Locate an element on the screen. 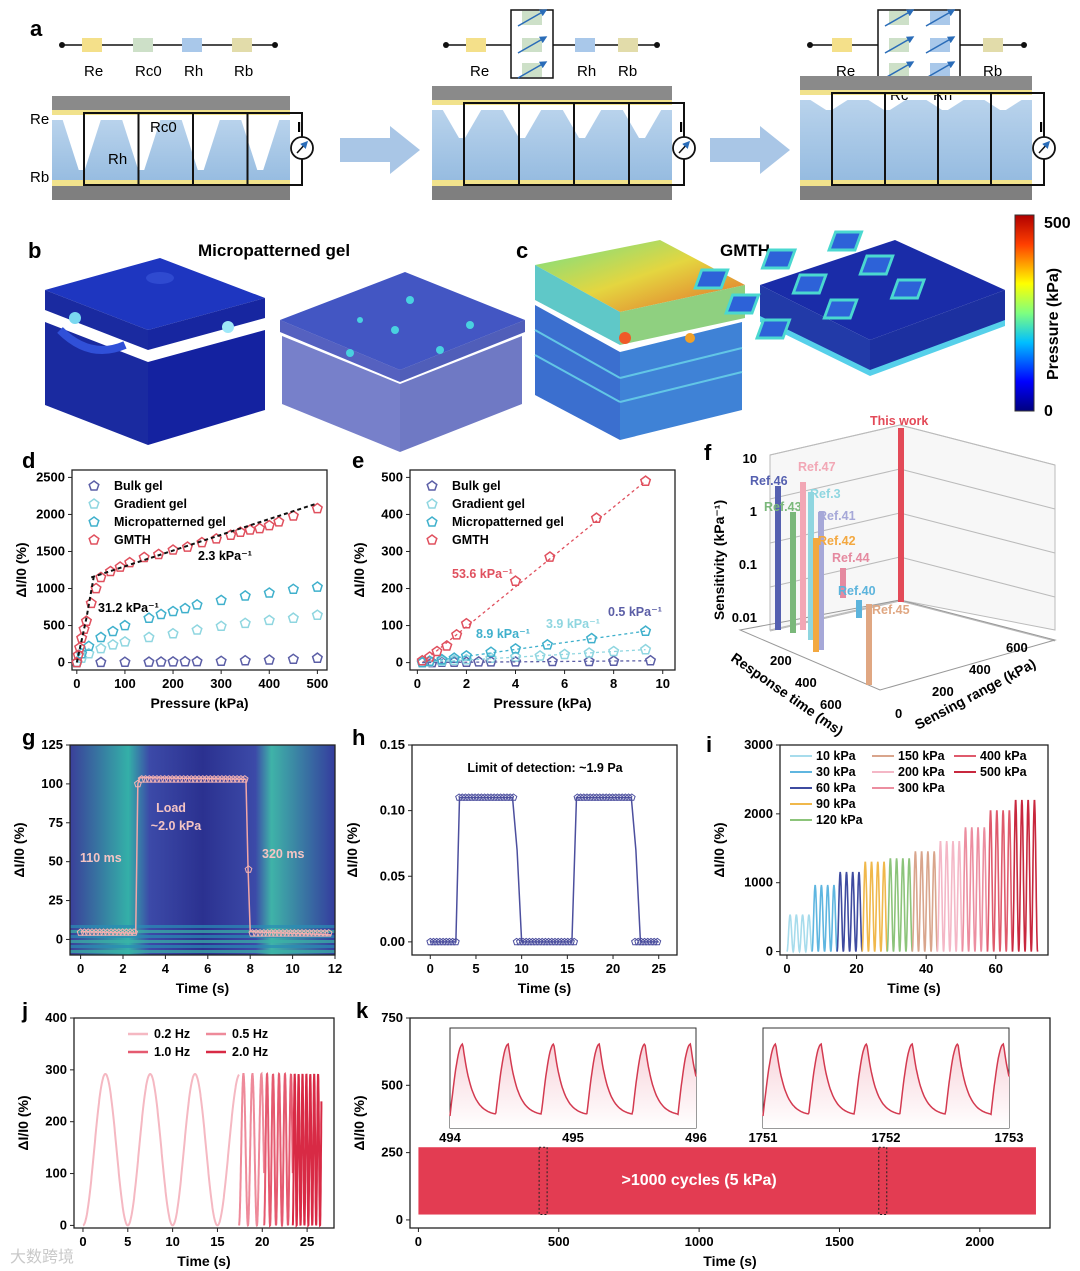 This screenshot has width=1080, height=1271. fit-line-high is located at coordinates (204, 540).